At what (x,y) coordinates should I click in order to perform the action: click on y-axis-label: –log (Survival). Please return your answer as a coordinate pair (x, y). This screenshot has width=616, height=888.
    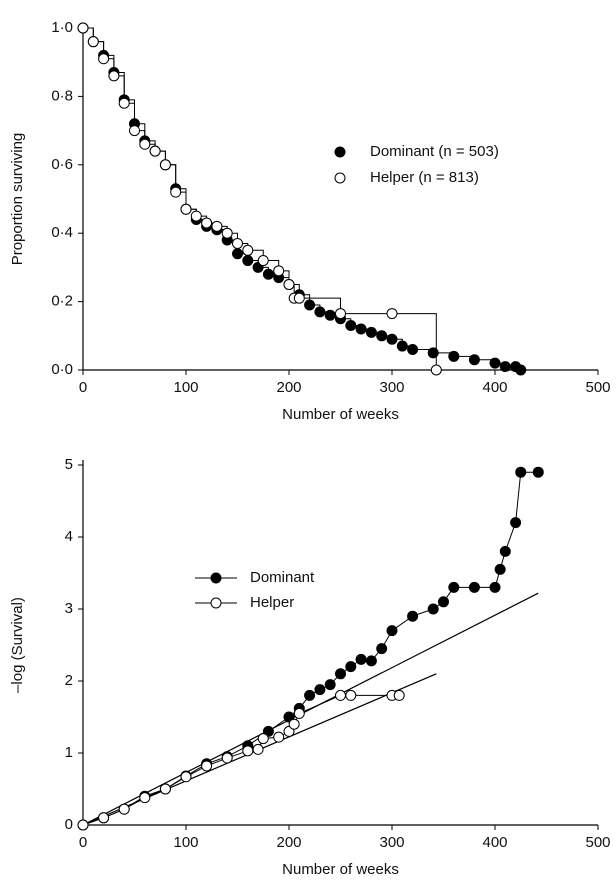
    Looking at the image, I should click on (17, 645).